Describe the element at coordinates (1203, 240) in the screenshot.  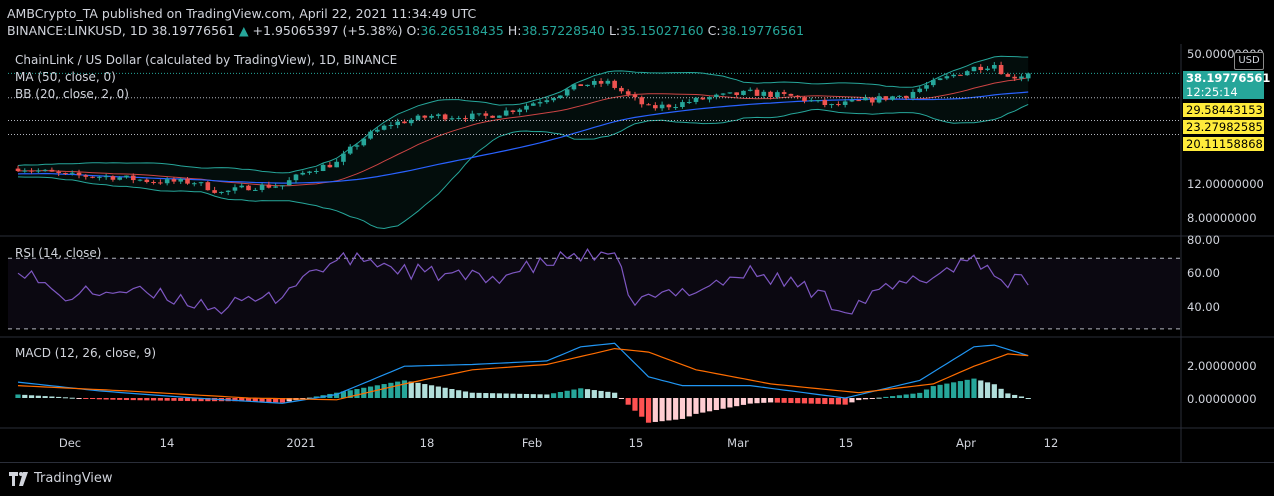
I see `rsi-tick-80: 80.00` at that location.